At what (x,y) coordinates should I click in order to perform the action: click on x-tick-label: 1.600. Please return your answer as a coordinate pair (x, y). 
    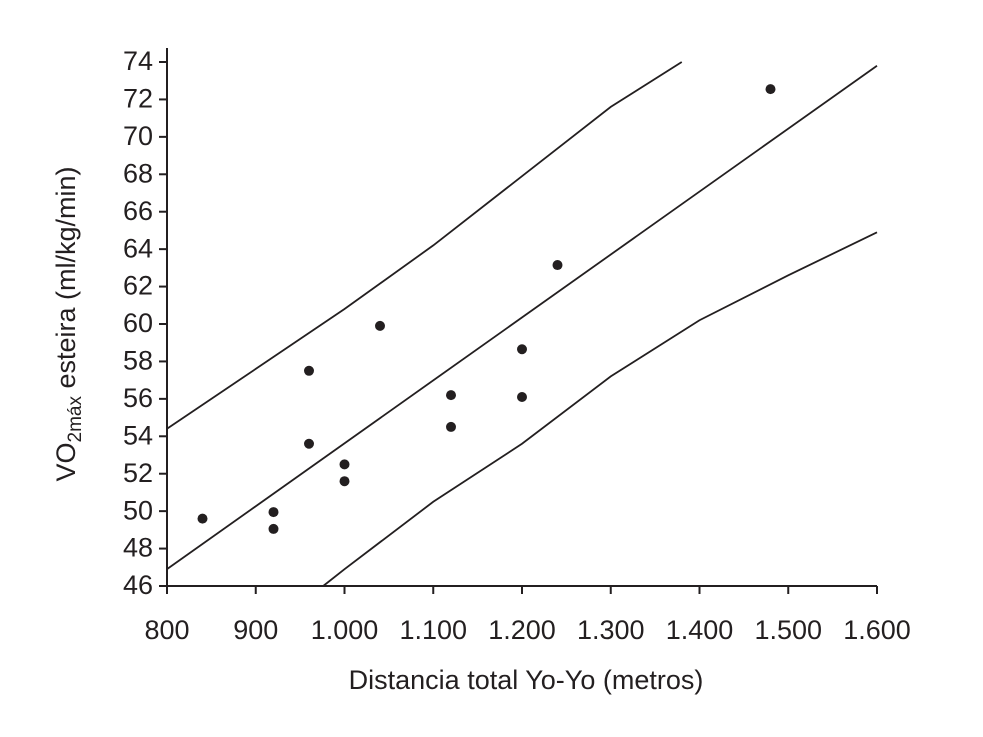
    Looking at the image, I should click on (877, 630).